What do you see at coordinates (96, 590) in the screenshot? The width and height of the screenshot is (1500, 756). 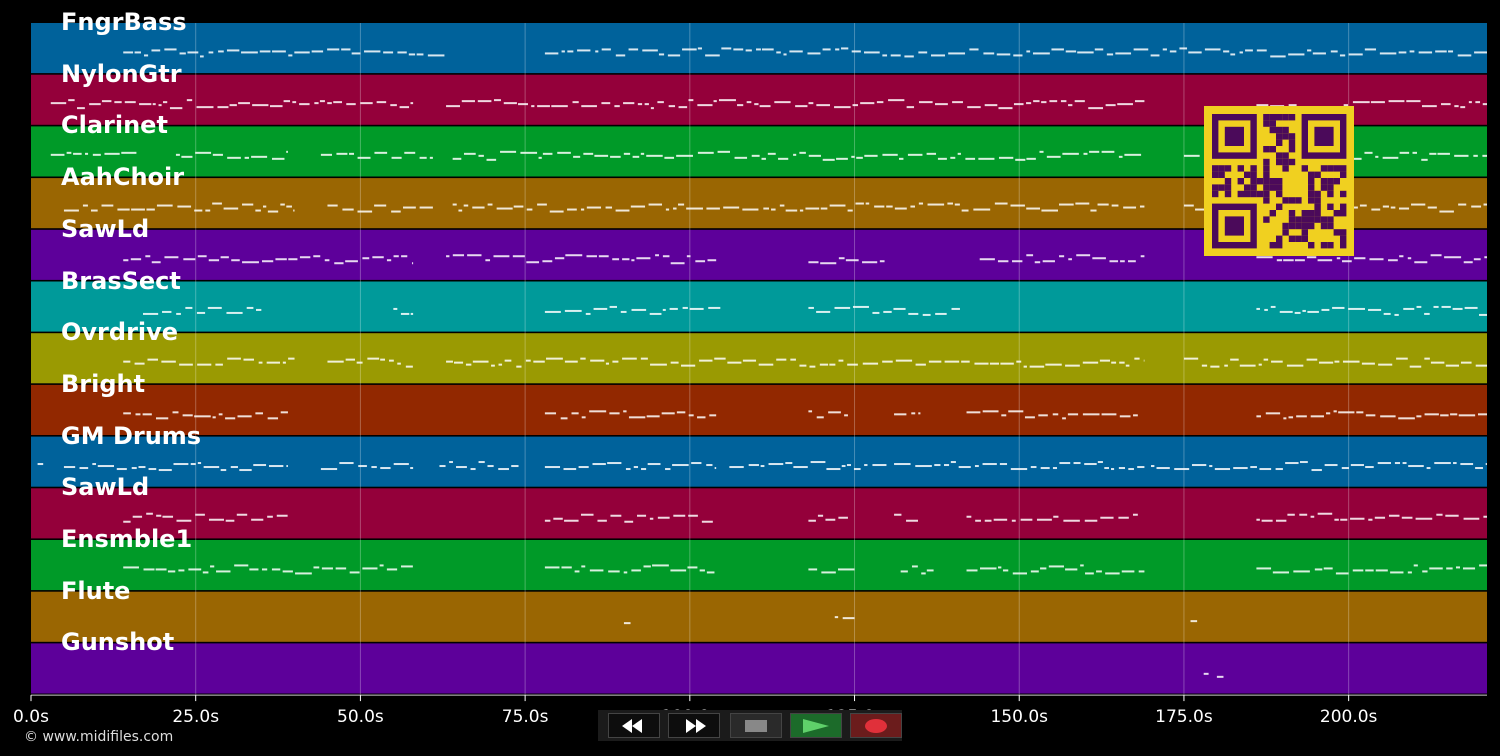 I see `track-label: Flute` at bounding box center [96, 590].